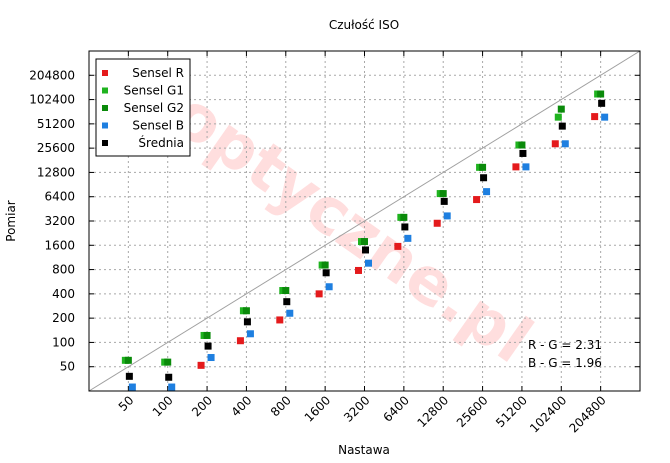 The width and height of the screenshot is (670, 463). I want to click on legend-label: Sensel R, so click(158, 73).